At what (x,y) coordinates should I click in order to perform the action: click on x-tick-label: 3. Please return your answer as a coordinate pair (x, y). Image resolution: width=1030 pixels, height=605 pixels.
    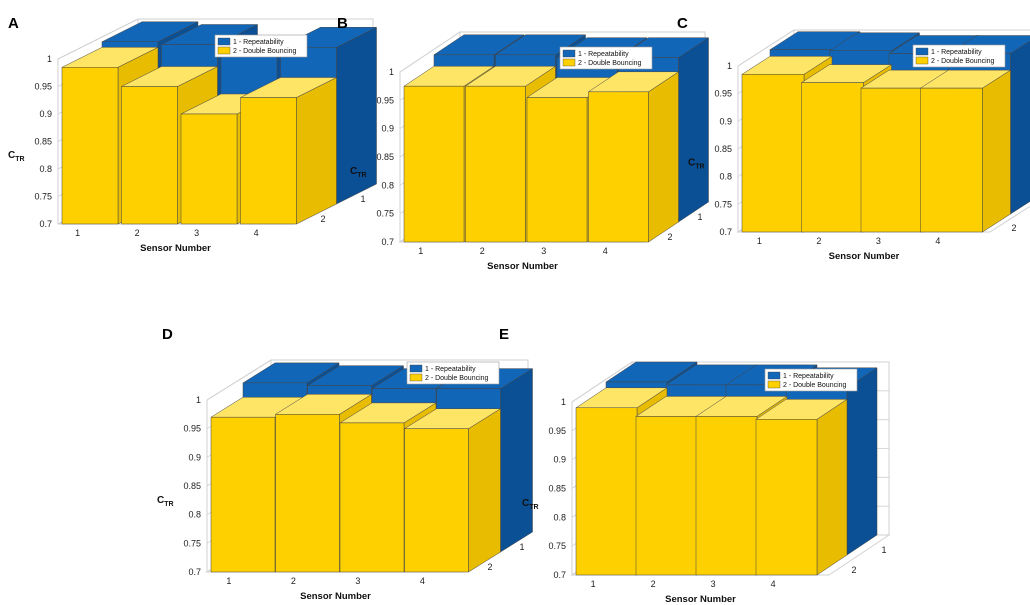
    Looking at the image, I should click on (878, 241).